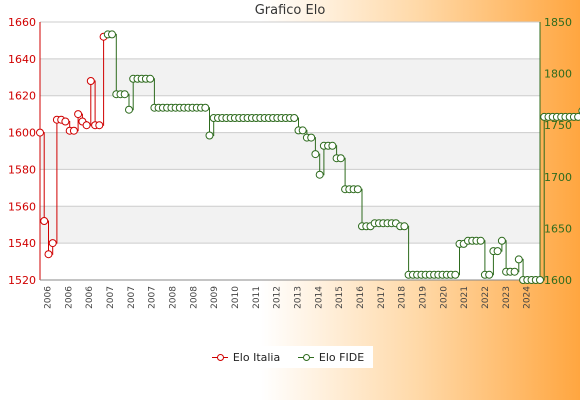  Describe the element at coordinates (215, 297) in the screenshot. I see `x-tick-label: 2009` at that location.